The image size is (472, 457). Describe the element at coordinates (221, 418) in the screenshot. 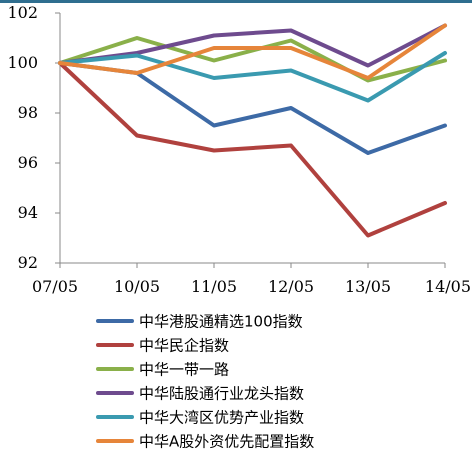

I see `legend-label: 中华大湾区优势产业指数` at that location.